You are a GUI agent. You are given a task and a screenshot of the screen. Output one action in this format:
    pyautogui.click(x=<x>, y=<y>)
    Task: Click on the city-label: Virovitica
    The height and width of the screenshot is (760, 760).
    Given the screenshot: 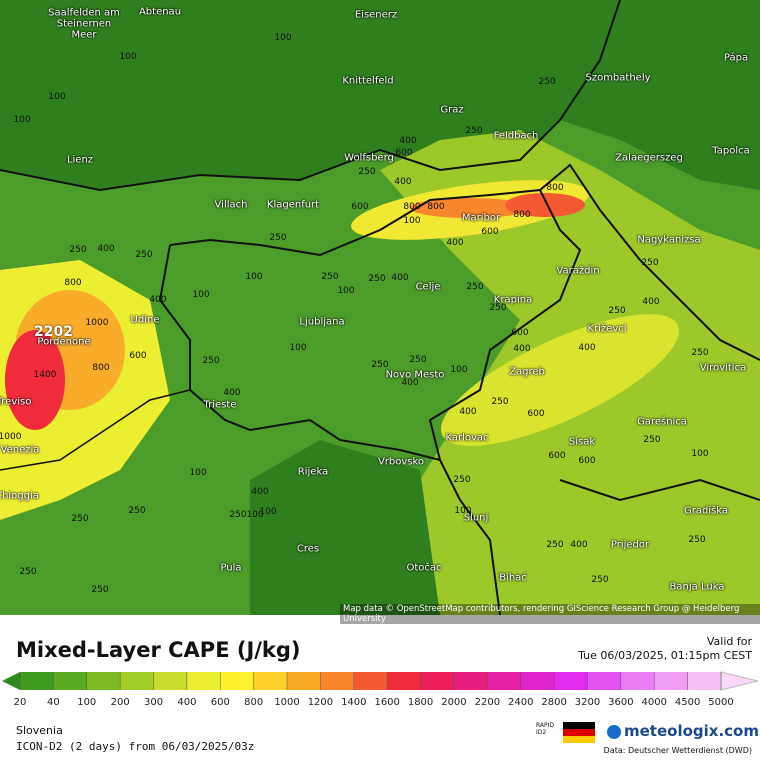 What is the action you would take?
    pyautogui.click(x=723, y=368)
    